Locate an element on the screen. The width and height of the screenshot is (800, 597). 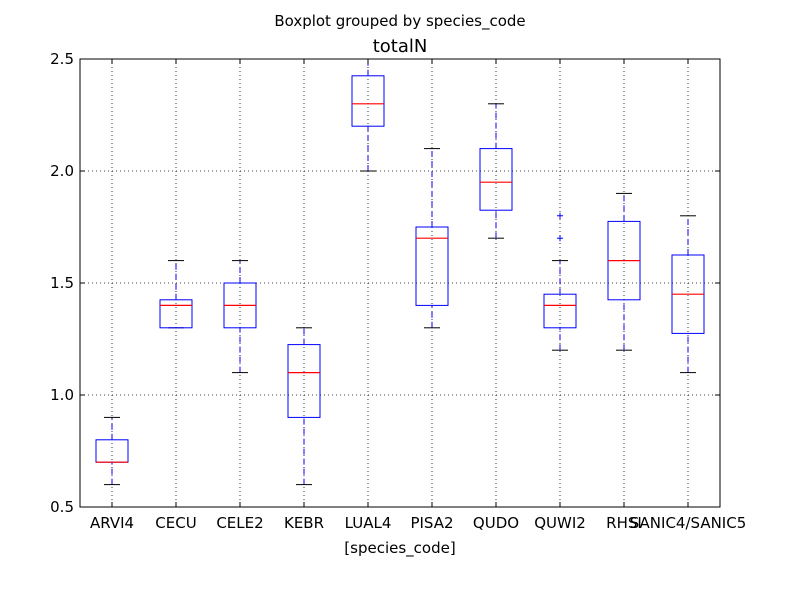
x-tick-label: RHSI is located at coordinates (624, 523).